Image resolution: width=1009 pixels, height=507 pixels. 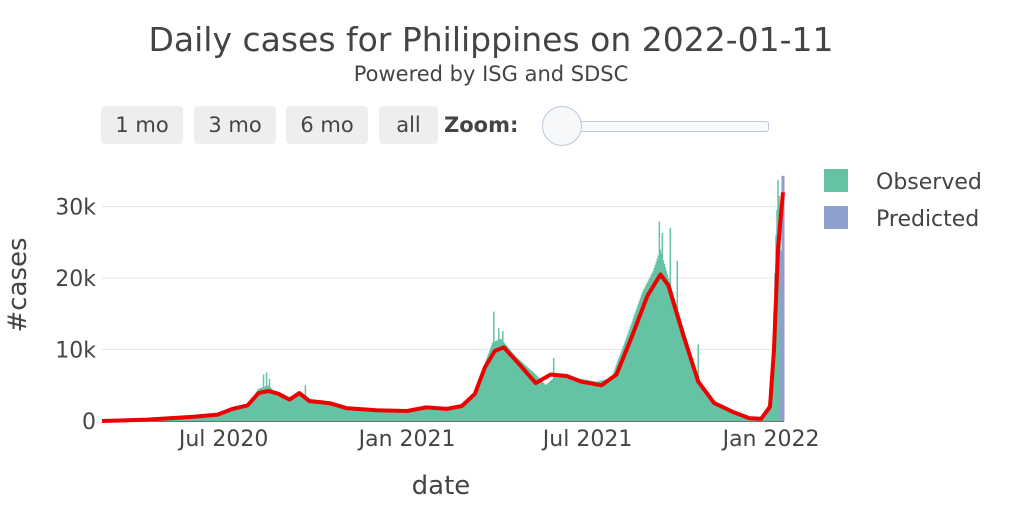 I want to click on range-button-6-months: 6 mo, so click(x=327, y=125).